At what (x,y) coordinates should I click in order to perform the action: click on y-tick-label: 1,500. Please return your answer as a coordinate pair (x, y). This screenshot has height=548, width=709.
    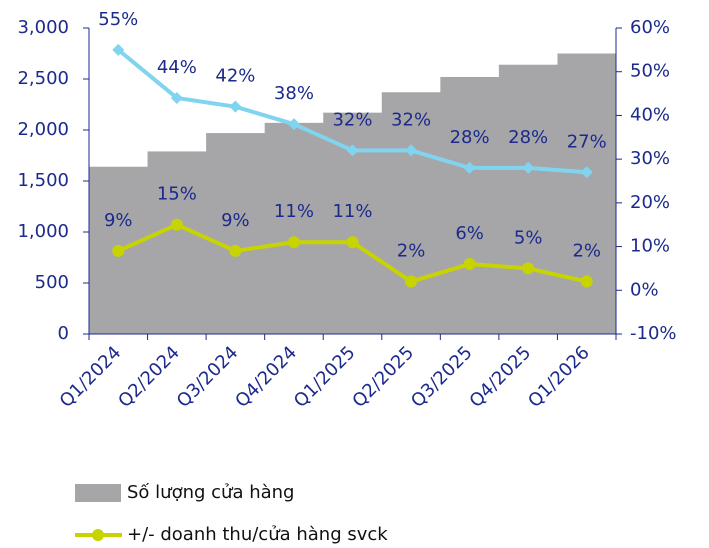
    Looking at the image, I should click on (43, 180).